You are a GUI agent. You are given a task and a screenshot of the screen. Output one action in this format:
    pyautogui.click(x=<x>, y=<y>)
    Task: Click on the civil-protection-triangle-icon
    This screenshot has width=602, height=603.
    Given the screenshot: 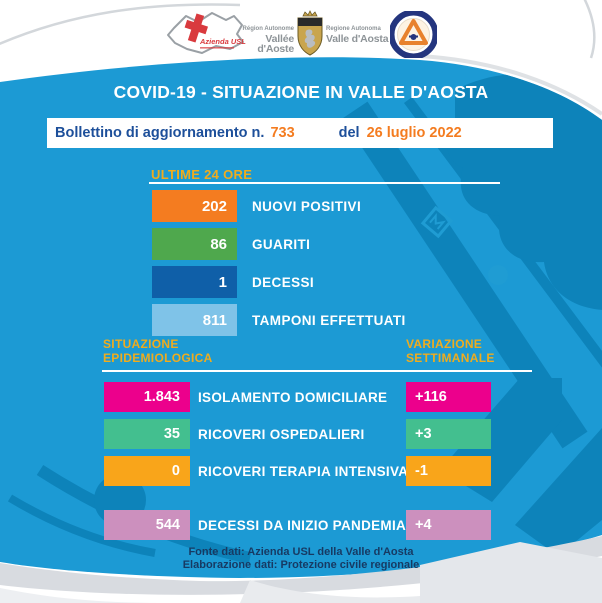 What is the action you would take?
    pyautogui.click(x=413, y=32)
    